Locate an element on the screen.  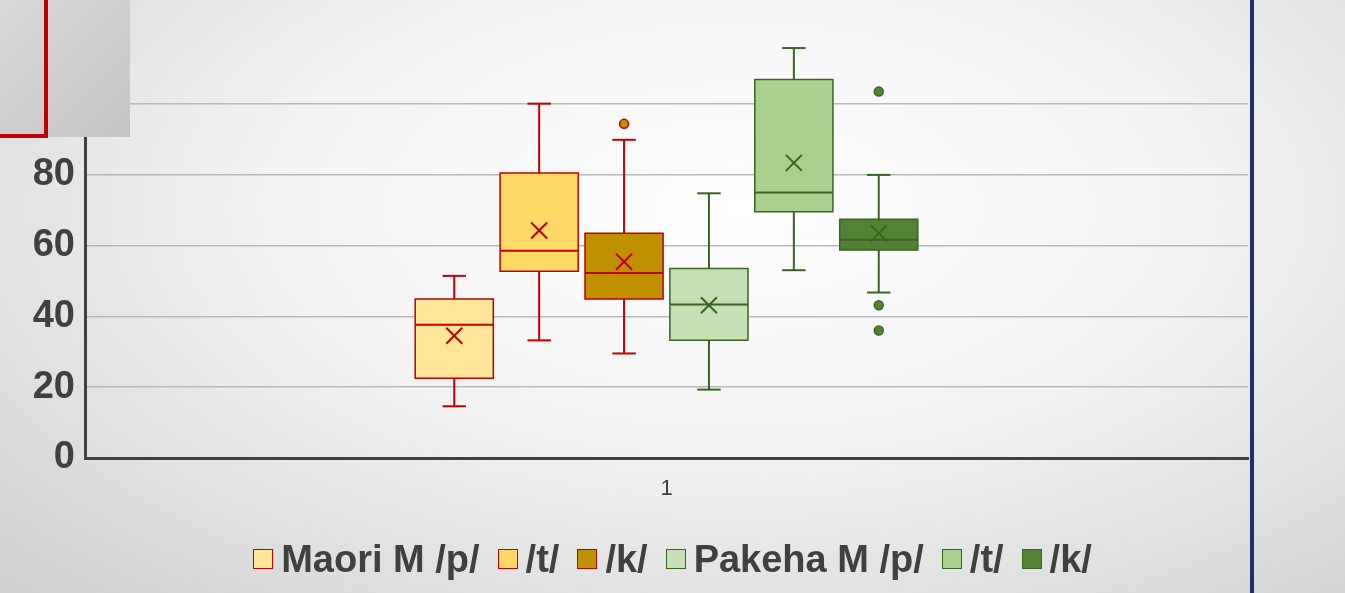
y-tick-label: 20 is located at coordinates (53, 384).